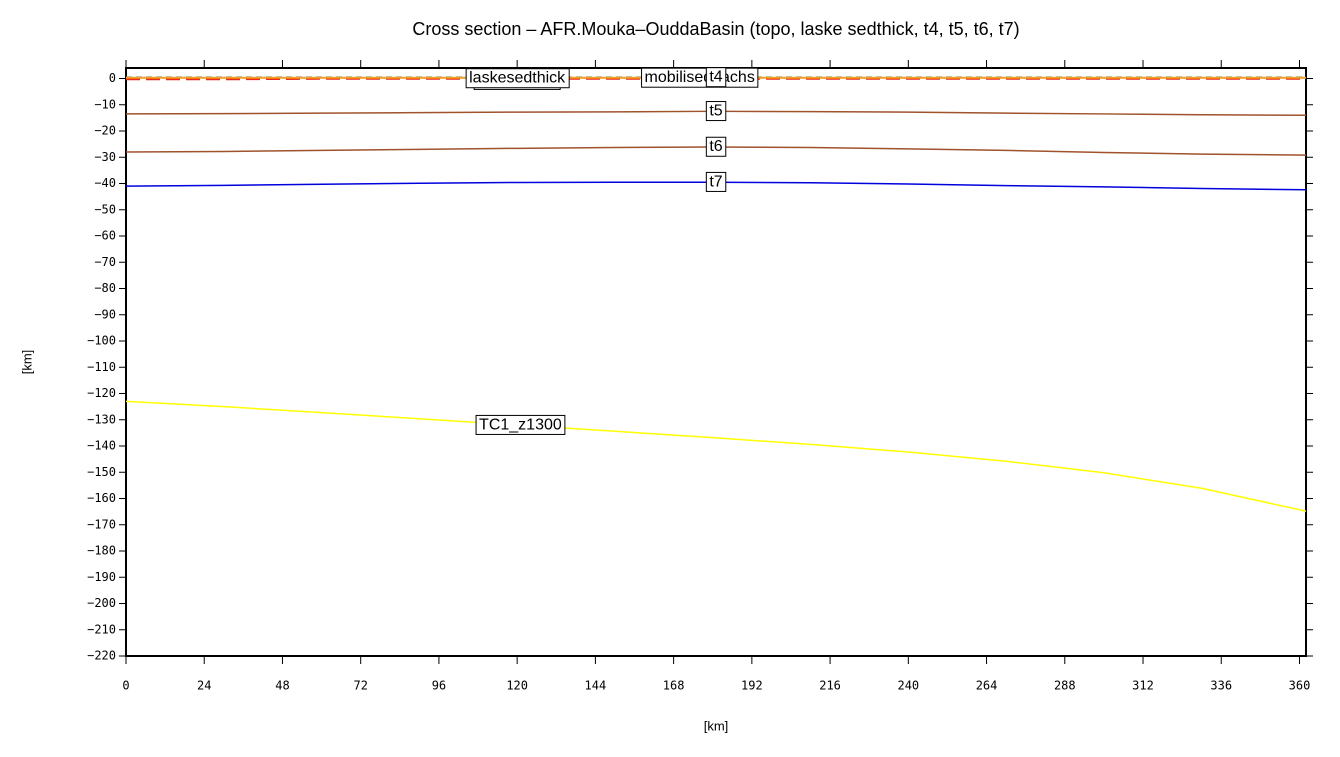  Describe the element at coordinates (105, 209) in the screenshot. I see `y-tick-label: −50` at that location.